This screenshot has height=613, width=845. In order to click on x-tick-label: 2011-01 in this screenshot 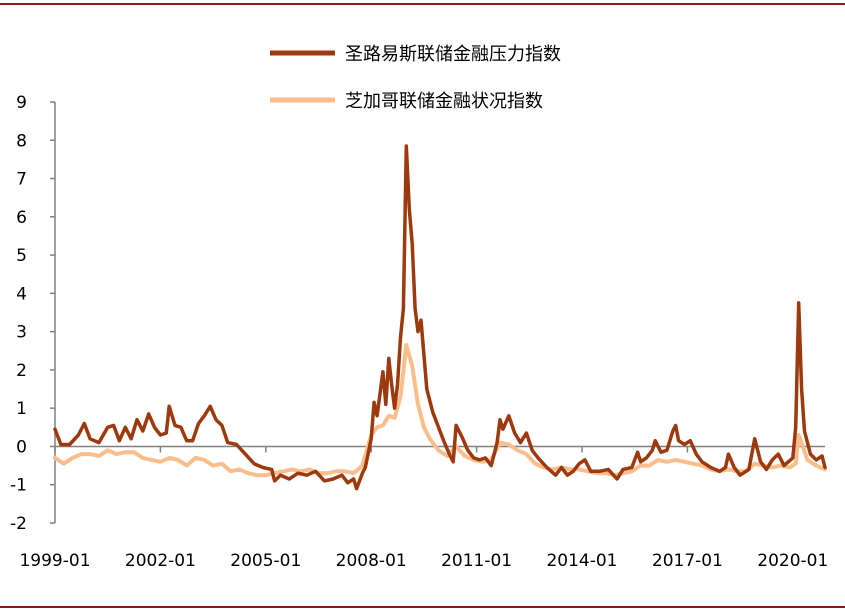, I will do `click(476, 561)`.